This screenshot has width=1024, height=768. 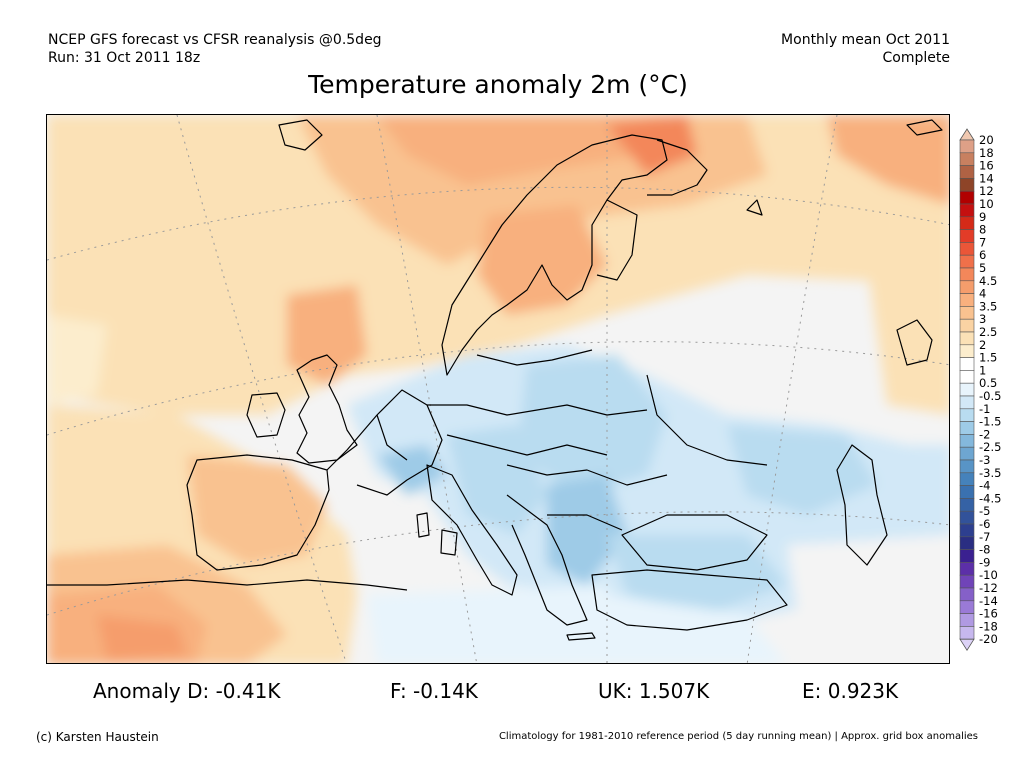 I want to click on legend-tick-label: 18, so click(x=986, y=153).